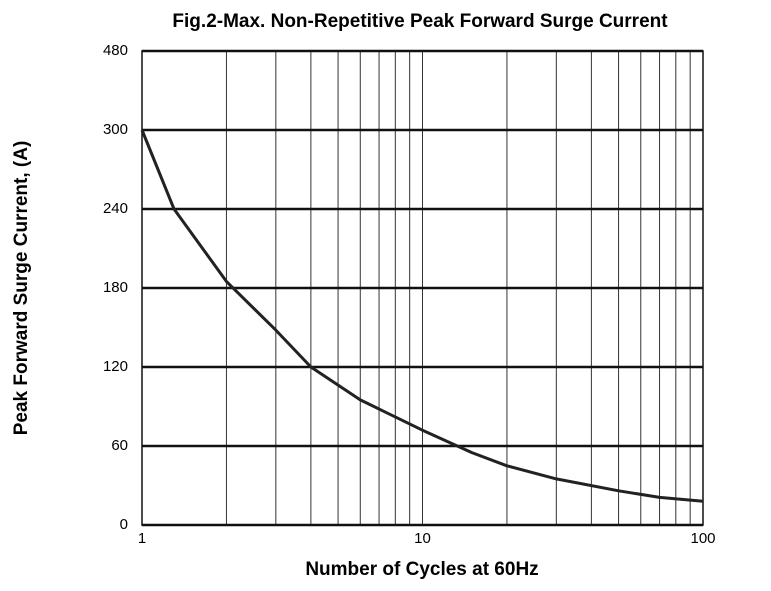 The width and height of the screenshot is (771, 591). What do you see at coordinates (422, 538) in the screenshot?
I see `x-tick-label: 10` at bounding box center [422, 538].